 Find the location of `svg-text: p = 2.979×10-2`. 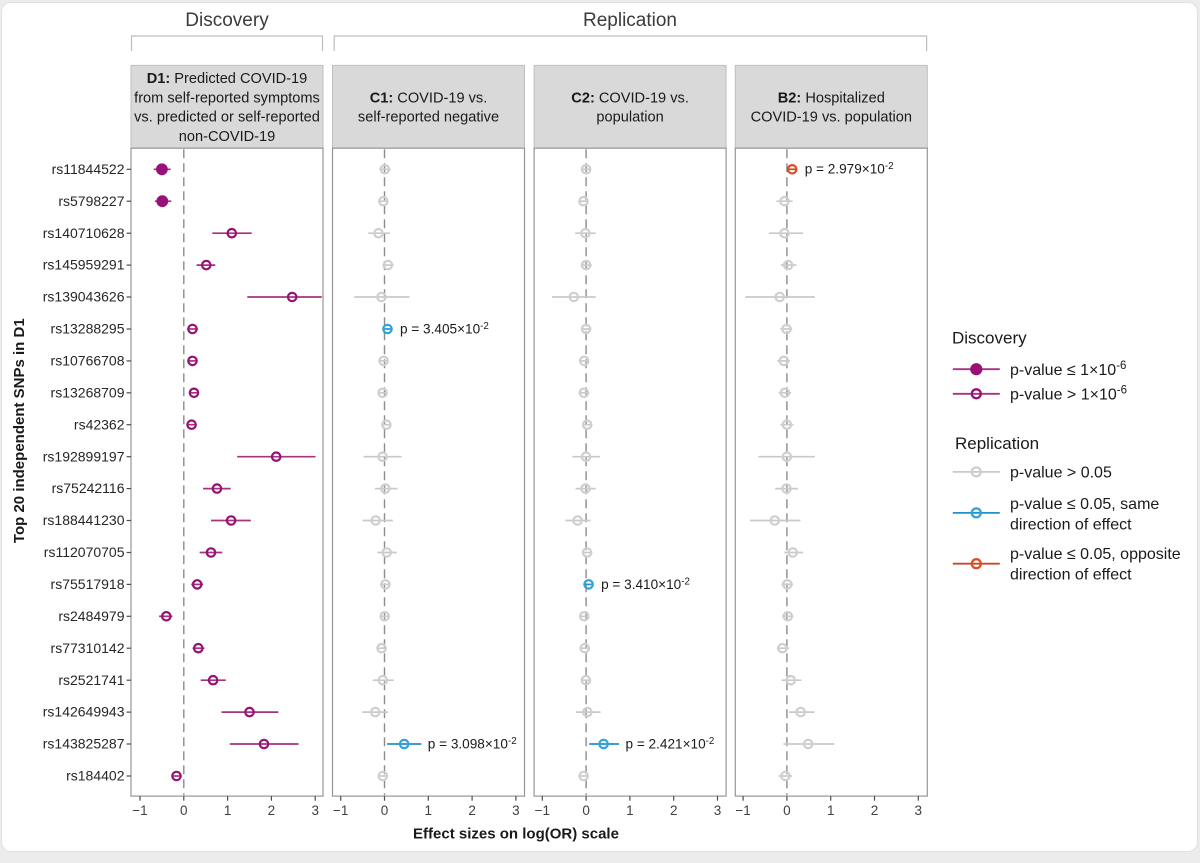

svg-text: p = 2.979×10-2 is located at coordinates (849, 169).